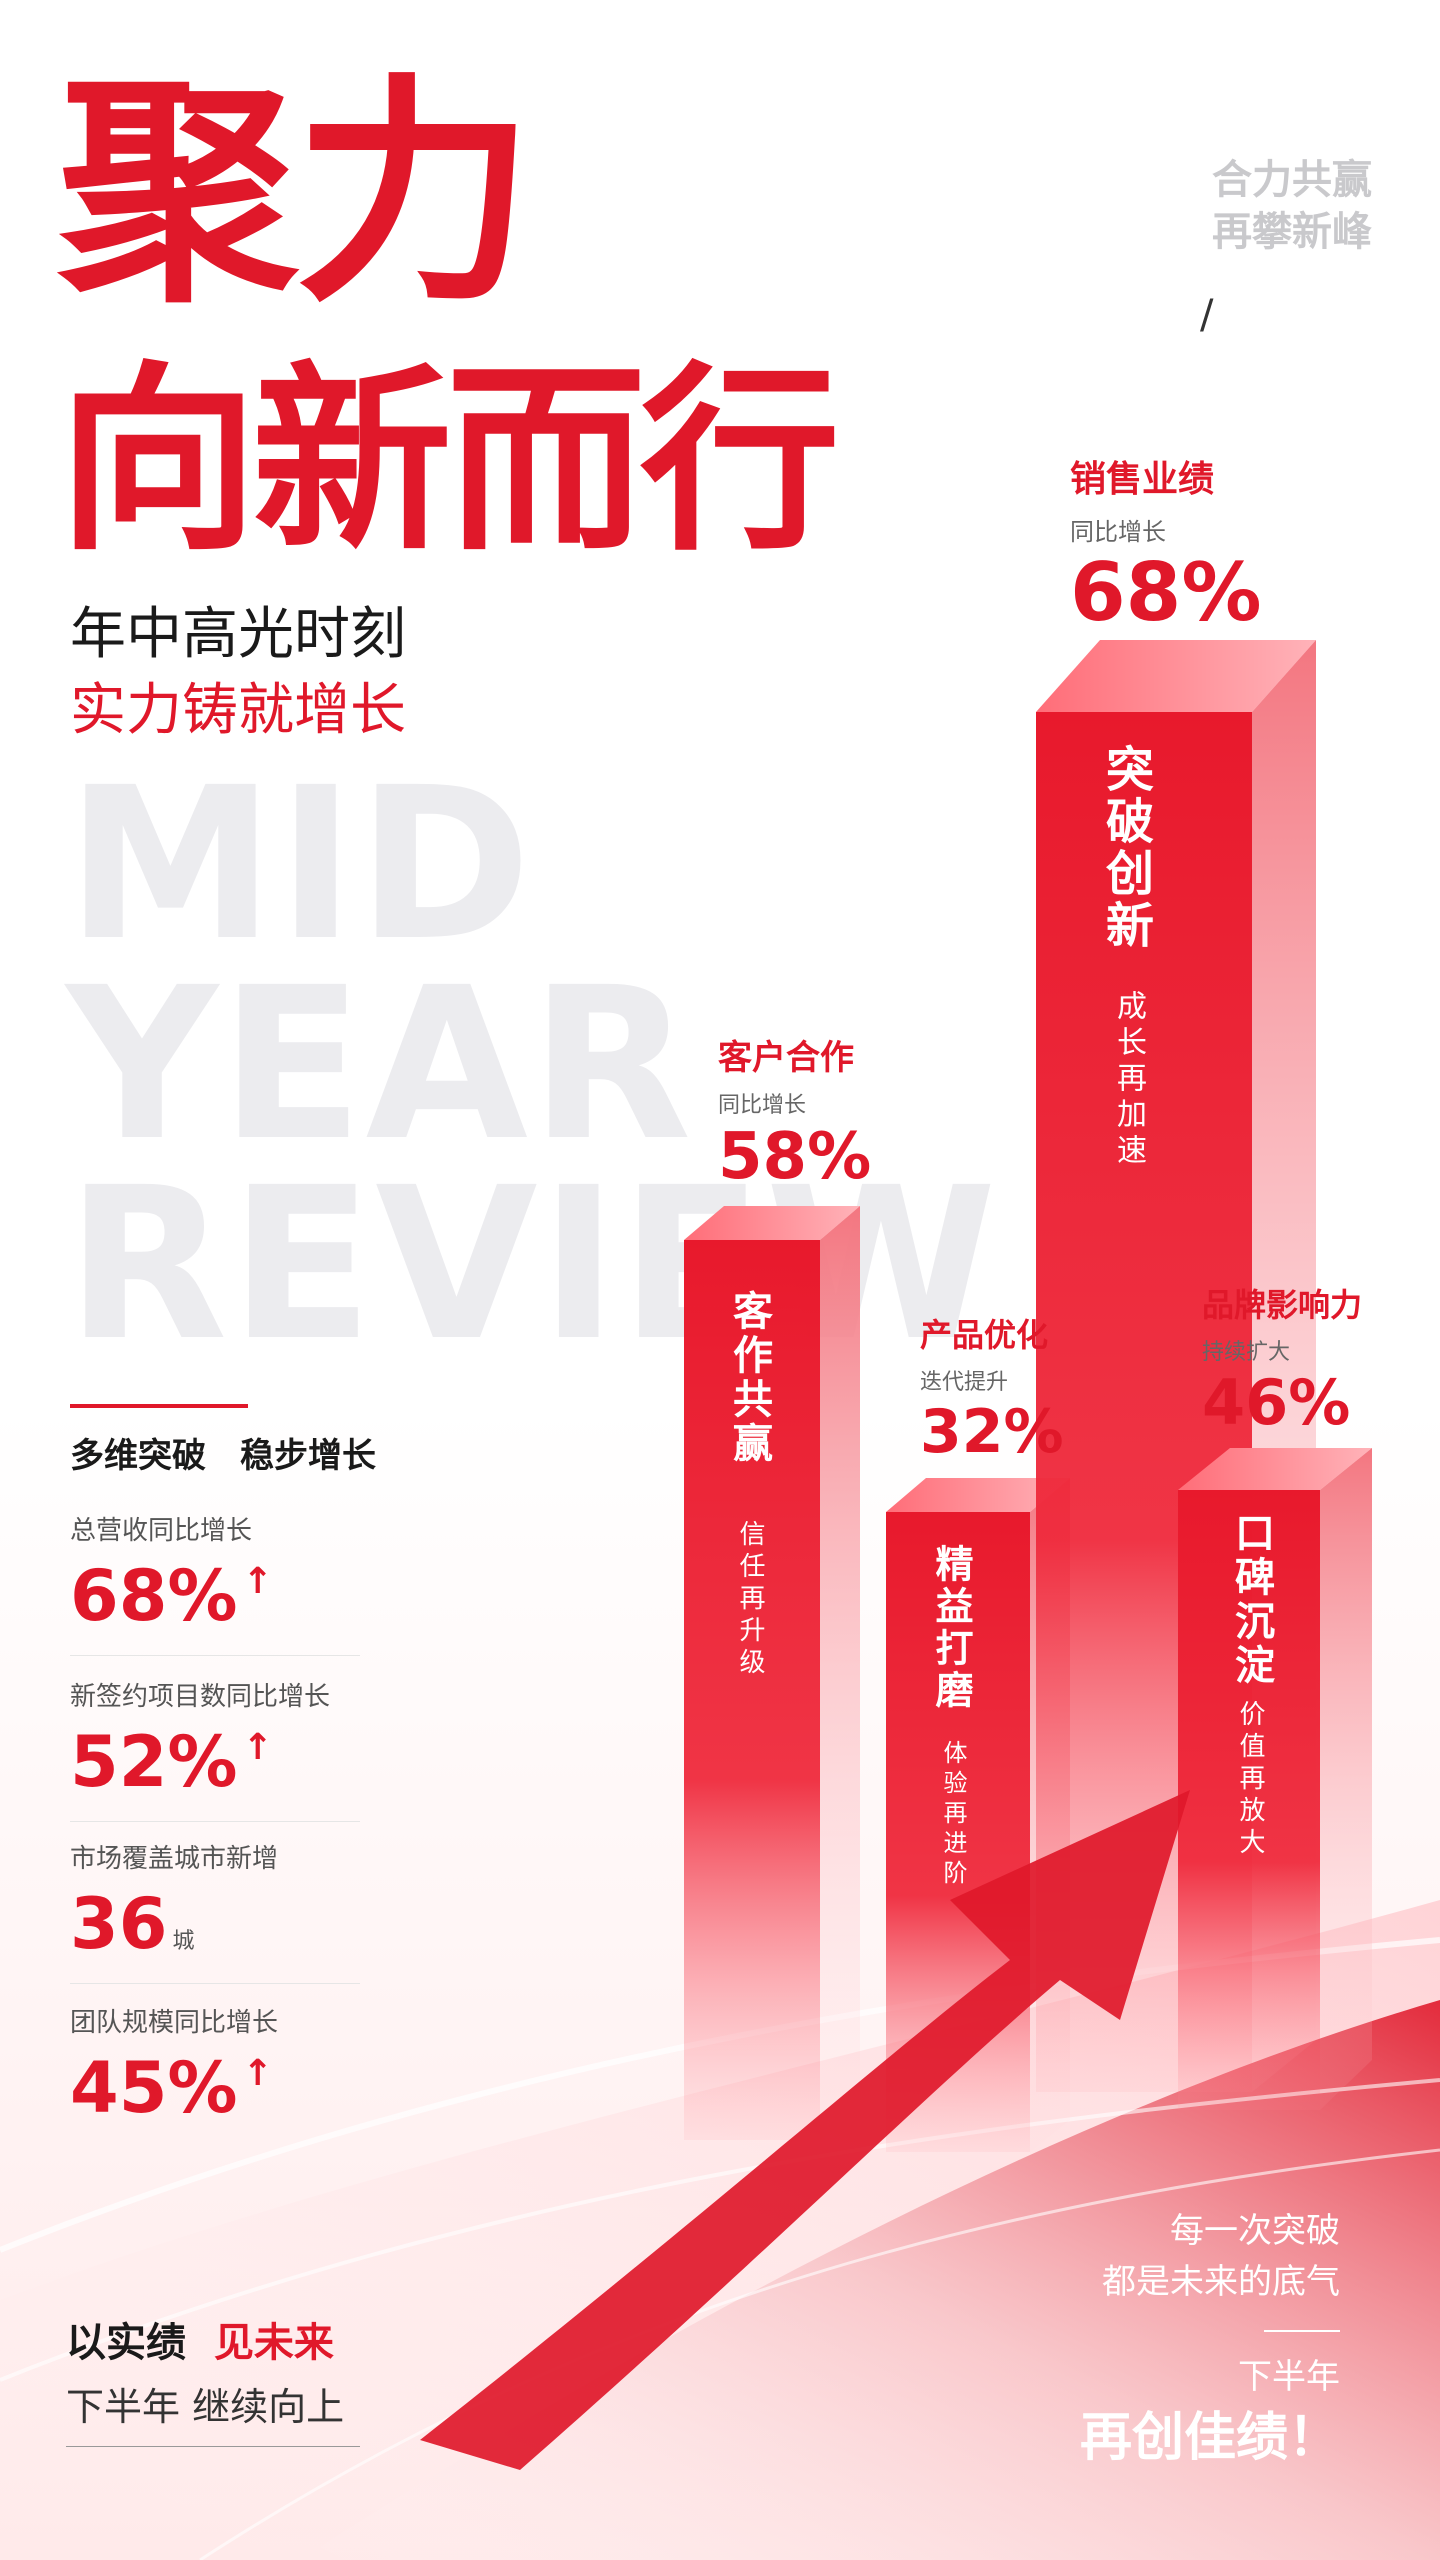 The width and height of the screenshot is (1440, 2560). Describe the element at coordinates (1207, 315) in the screenshot. I see `top-tag-slash: /` at that location.